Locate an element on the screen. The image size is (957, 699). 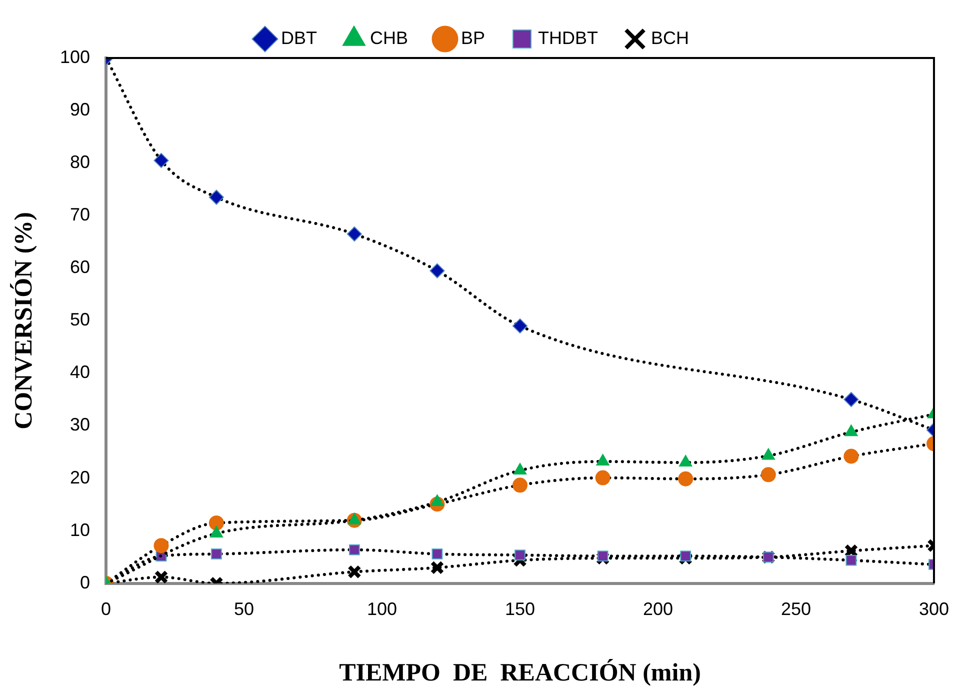
x-tick-label: 250 is located at coordinates (796, 609).